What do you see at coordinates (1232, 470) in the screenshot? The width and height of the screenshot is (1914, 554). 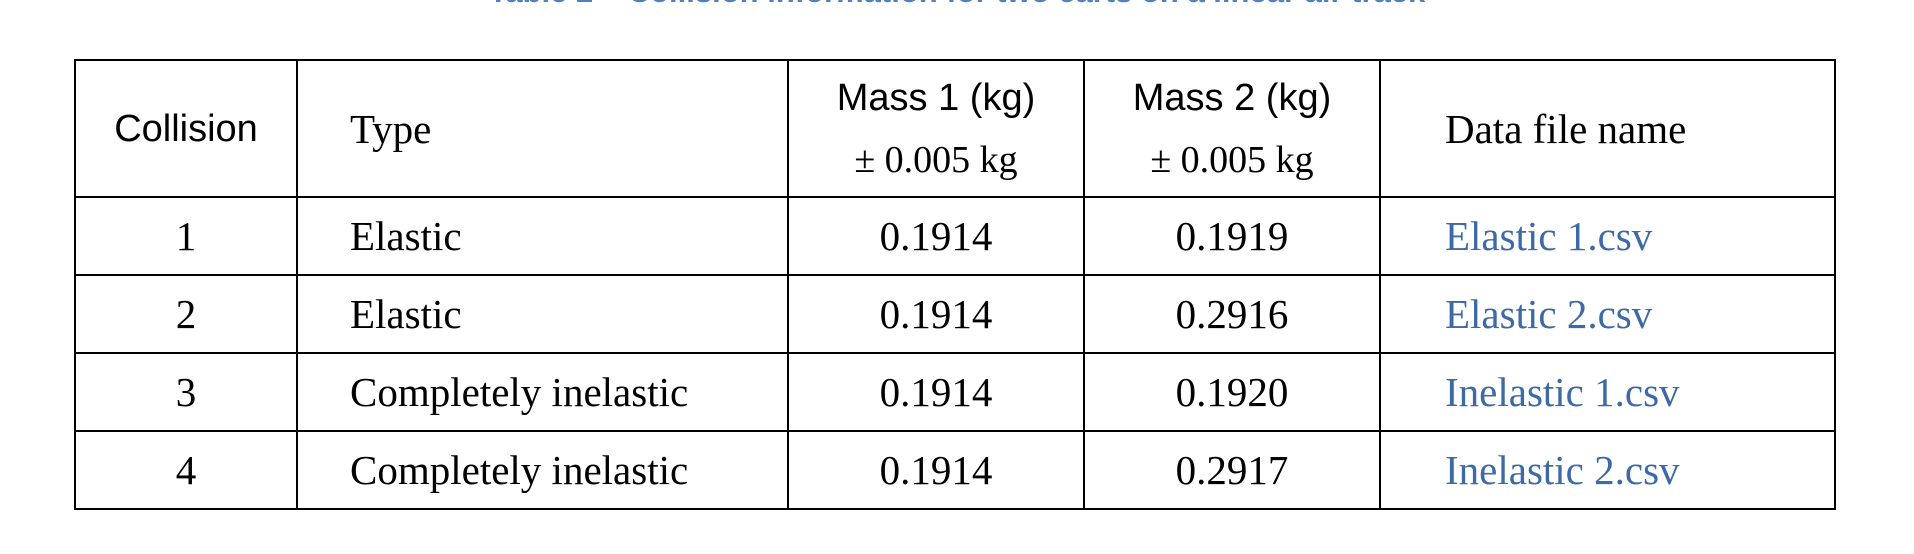 I see `table-cell: 0.2917` at bounding box center [1232, 470].